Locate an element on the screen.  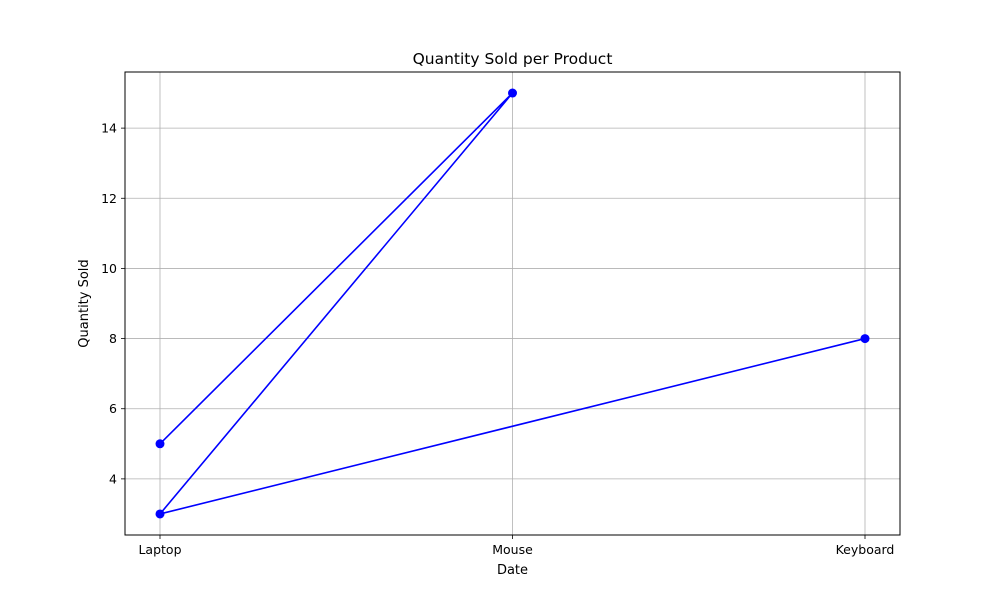
y-tick-label: 4 is located at coordinates (113, 478).